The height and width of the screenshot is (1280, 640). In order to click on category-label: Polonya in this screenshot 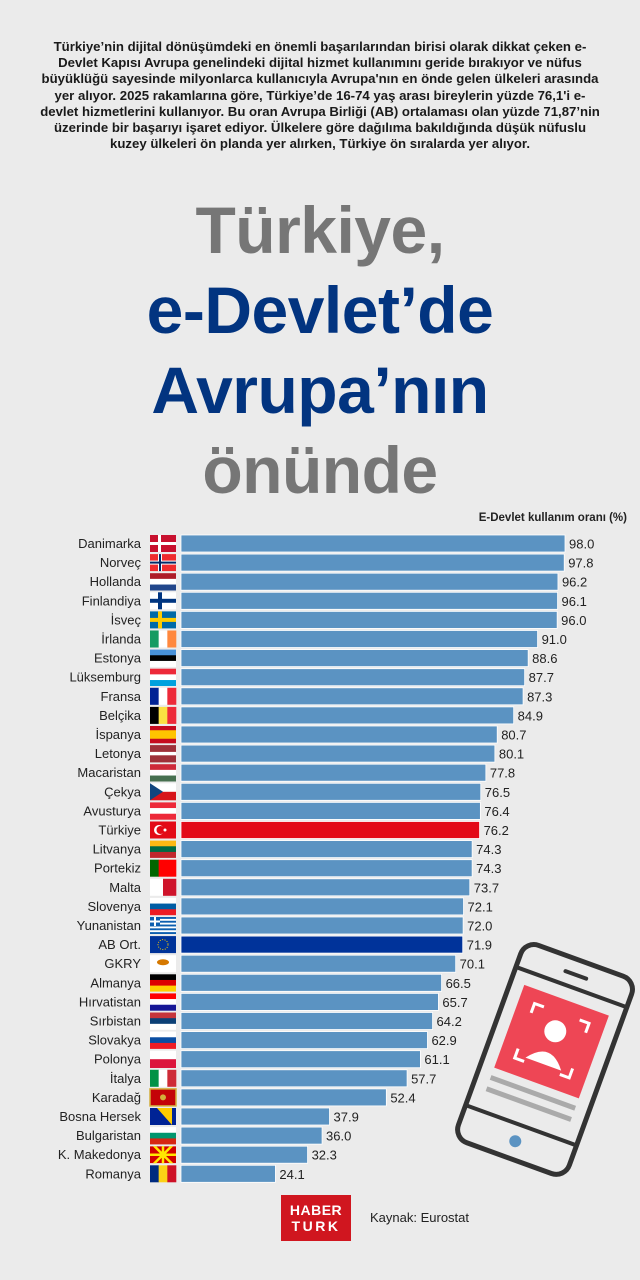, I will do `click(118, 1059)`.